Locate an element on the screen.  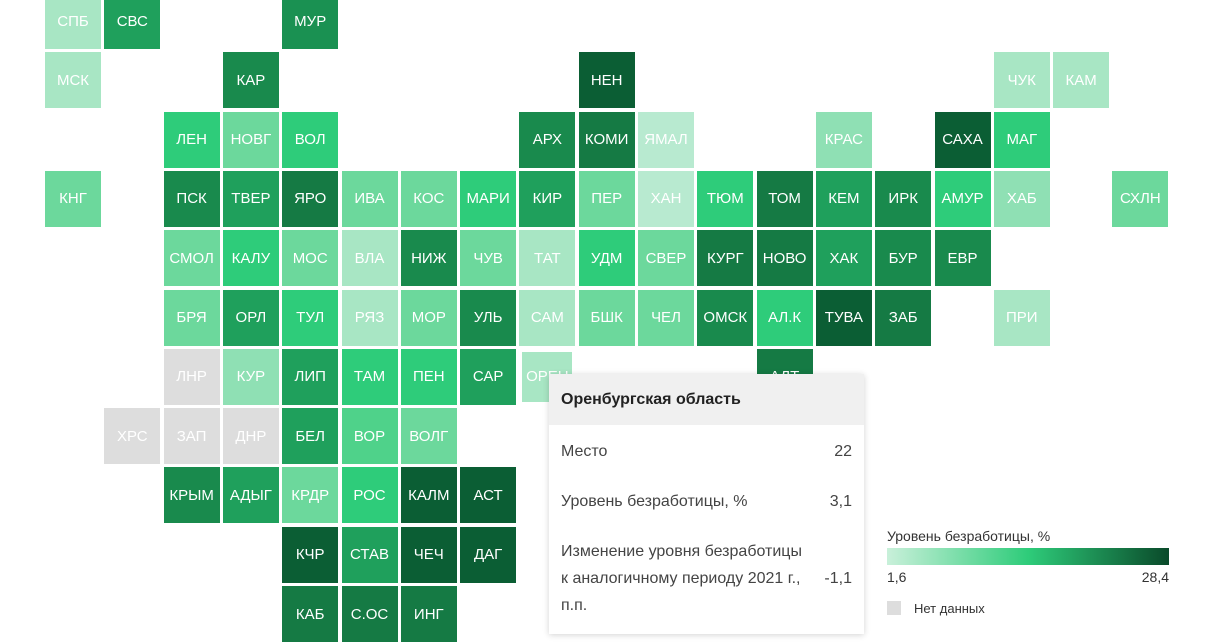
region-tile: НОВГ is located at coordinates (250, 139).